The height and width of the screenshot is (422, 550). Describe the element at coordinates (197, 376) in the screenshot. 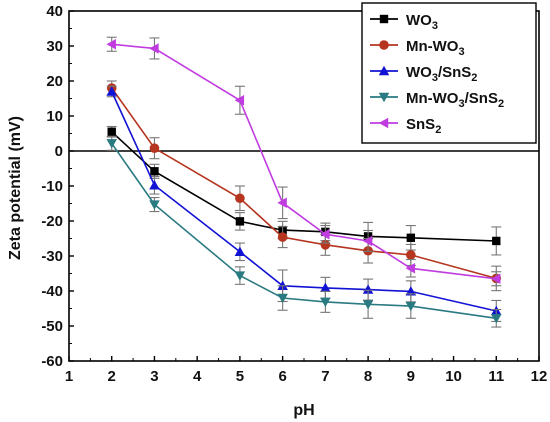

I see `x-tick-label: 4` at that location.